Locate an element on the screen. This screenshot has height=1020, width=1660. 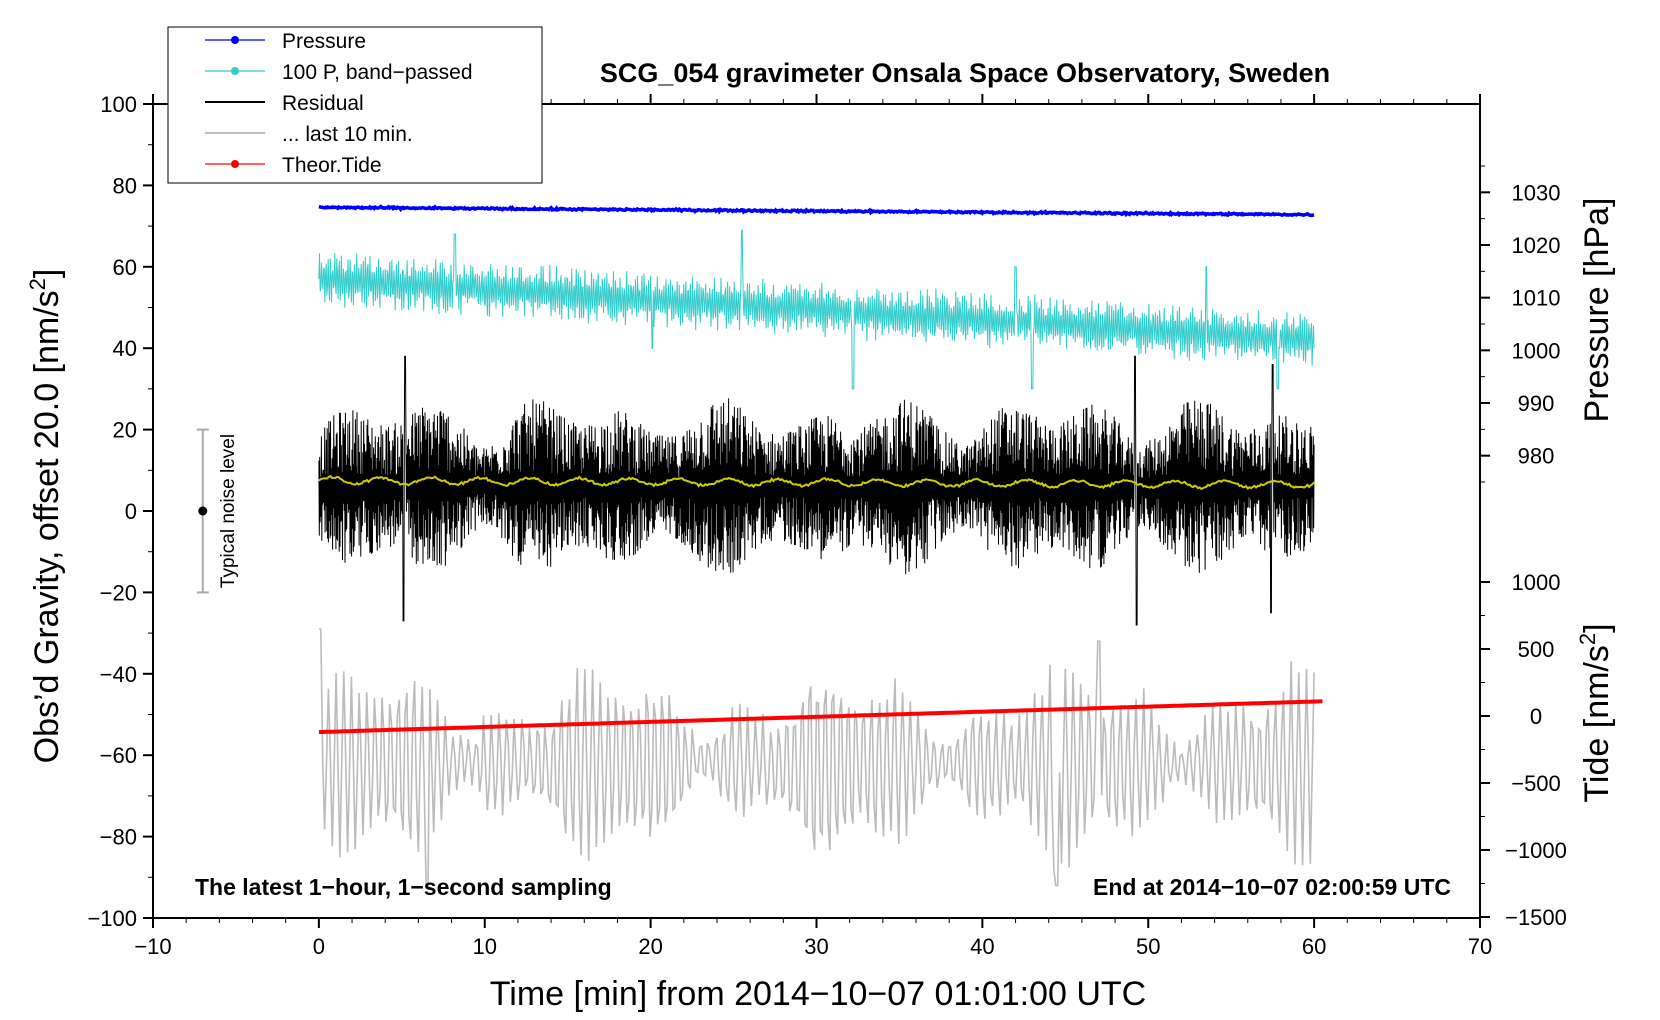
x-tick-label: 0 is located at coordinates (319, 946).